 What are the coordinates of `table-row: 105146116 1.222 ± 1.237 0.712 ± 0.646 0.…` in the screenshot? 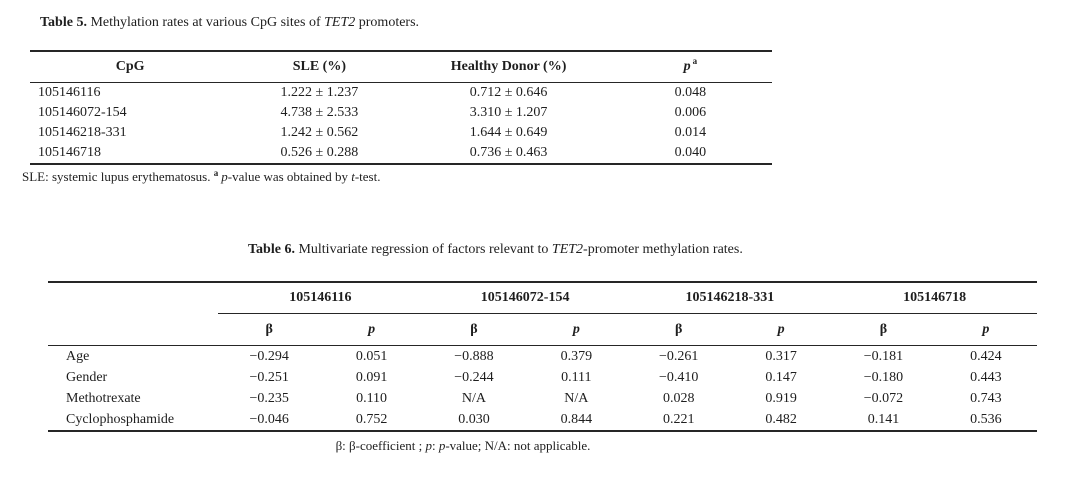 It's located at (401, 93).